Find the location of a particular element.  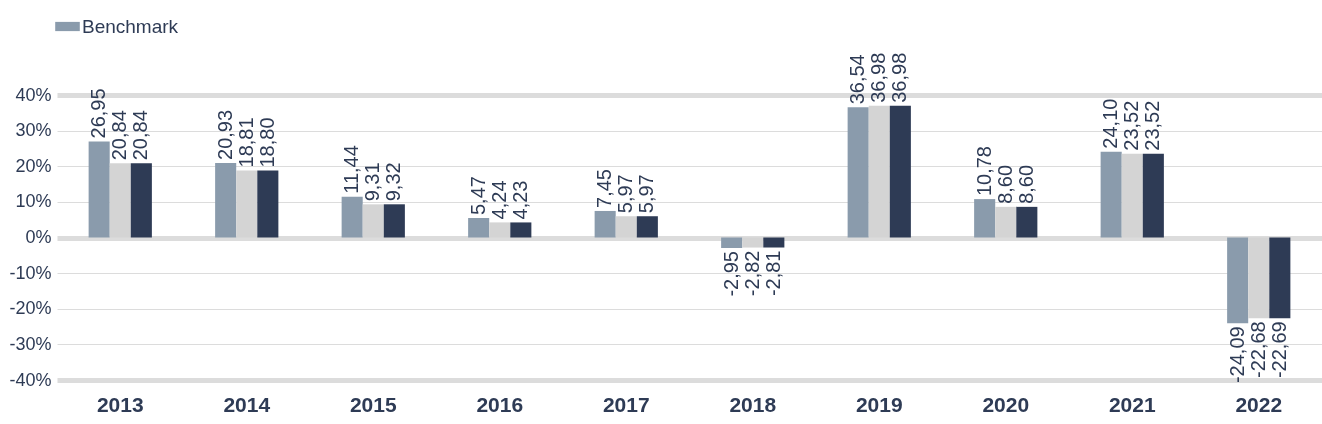

x-tick-label: 2020 is located at coordinates (1006, 404).